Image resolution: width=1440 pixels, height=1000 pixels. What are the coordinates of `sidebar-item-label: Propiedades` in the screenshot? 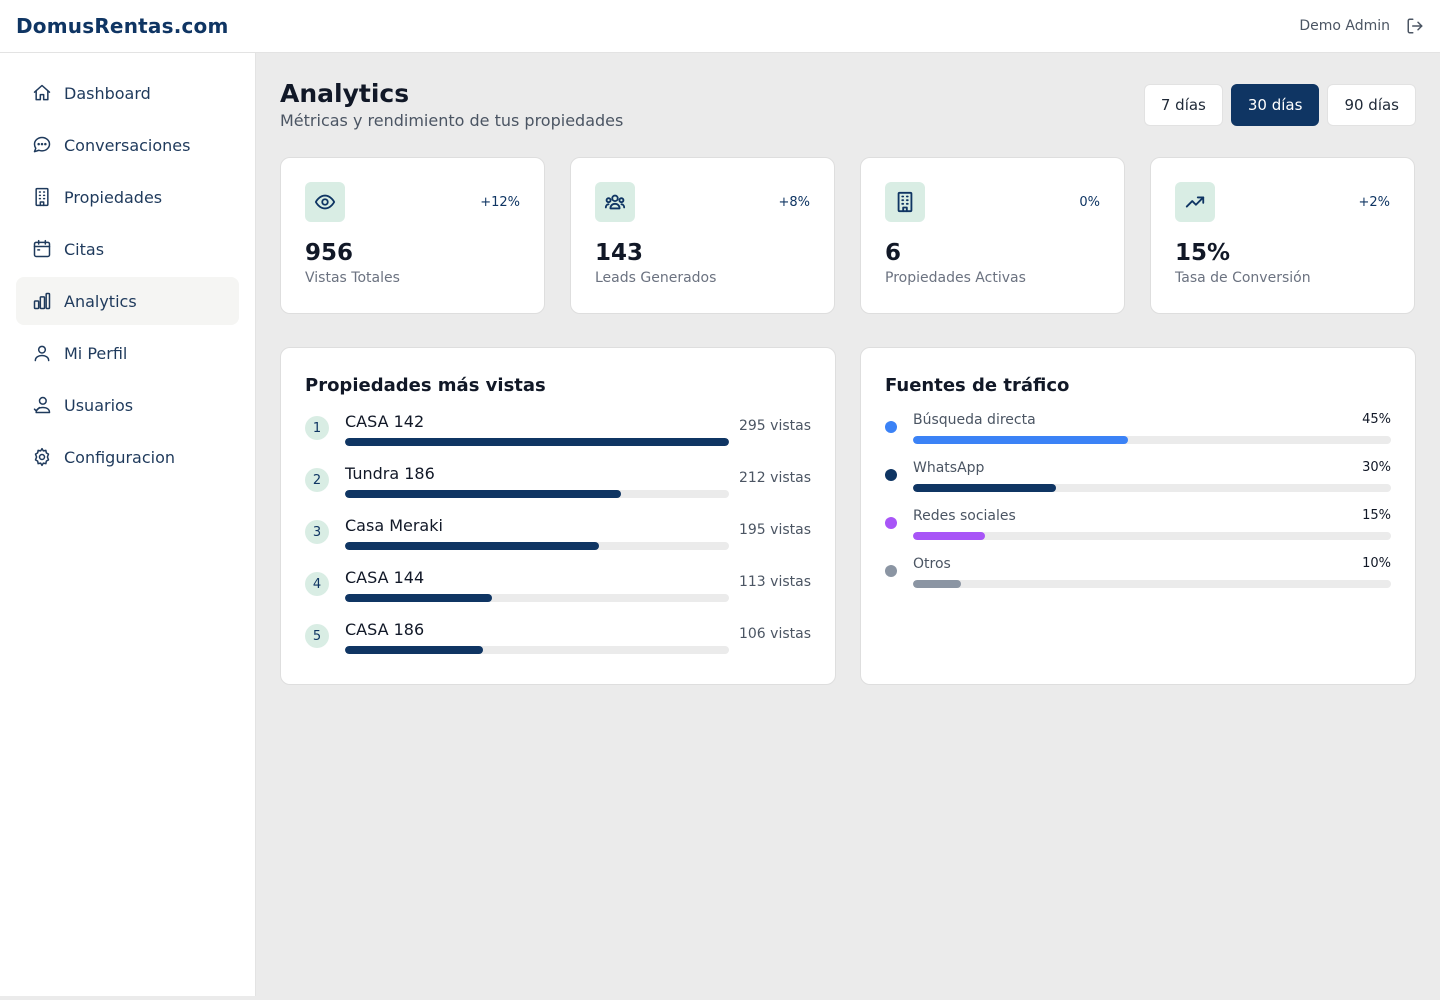 It's located at (113, 197).